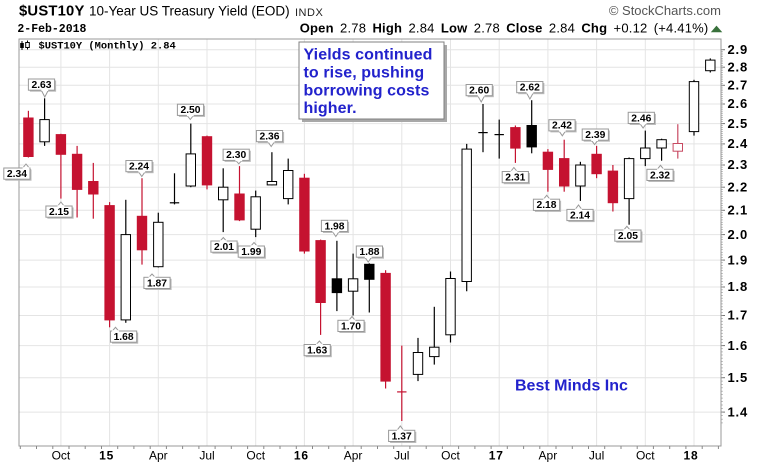  Describe the element at coordinates (738, 123) in the screenshot. I see `svg-text: 2.5` at that location.